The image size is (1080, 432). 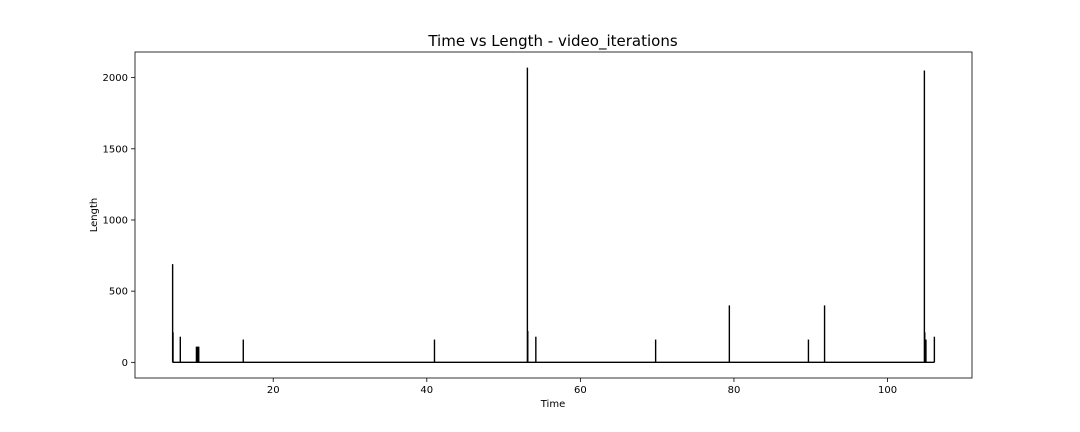 What do you see at coordinates (580, 390) in the screenshot?
I see `x-tick-label: 60` at bounding box center [580, 390].